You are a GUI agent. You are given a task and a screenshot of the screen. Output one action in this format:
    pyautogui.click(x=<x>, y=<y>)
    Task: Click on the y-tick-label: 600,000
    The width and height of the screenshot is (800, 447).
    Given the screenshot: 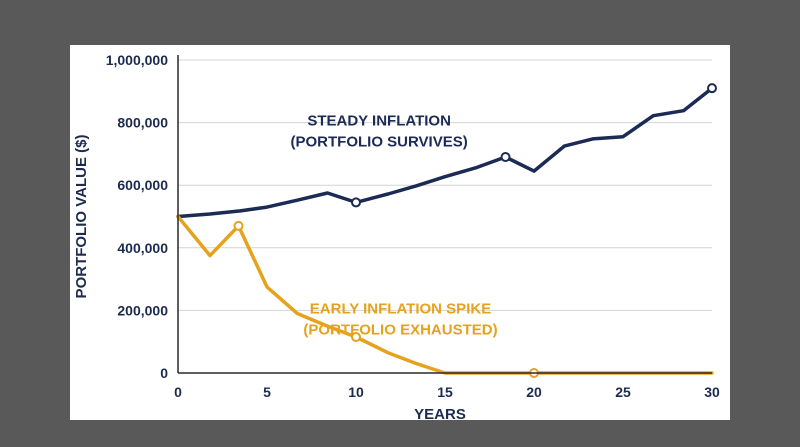 What is the action you would take?
    pyautogui.click(x=142, y=185)
    